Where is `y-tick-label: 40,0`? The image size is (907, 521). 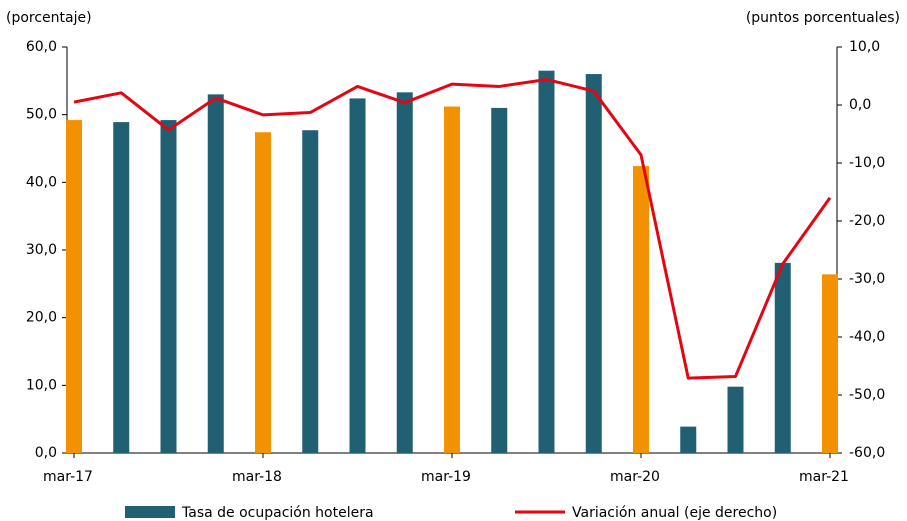 y-tick-label: 40,0 is located at coordinates (41, 182).